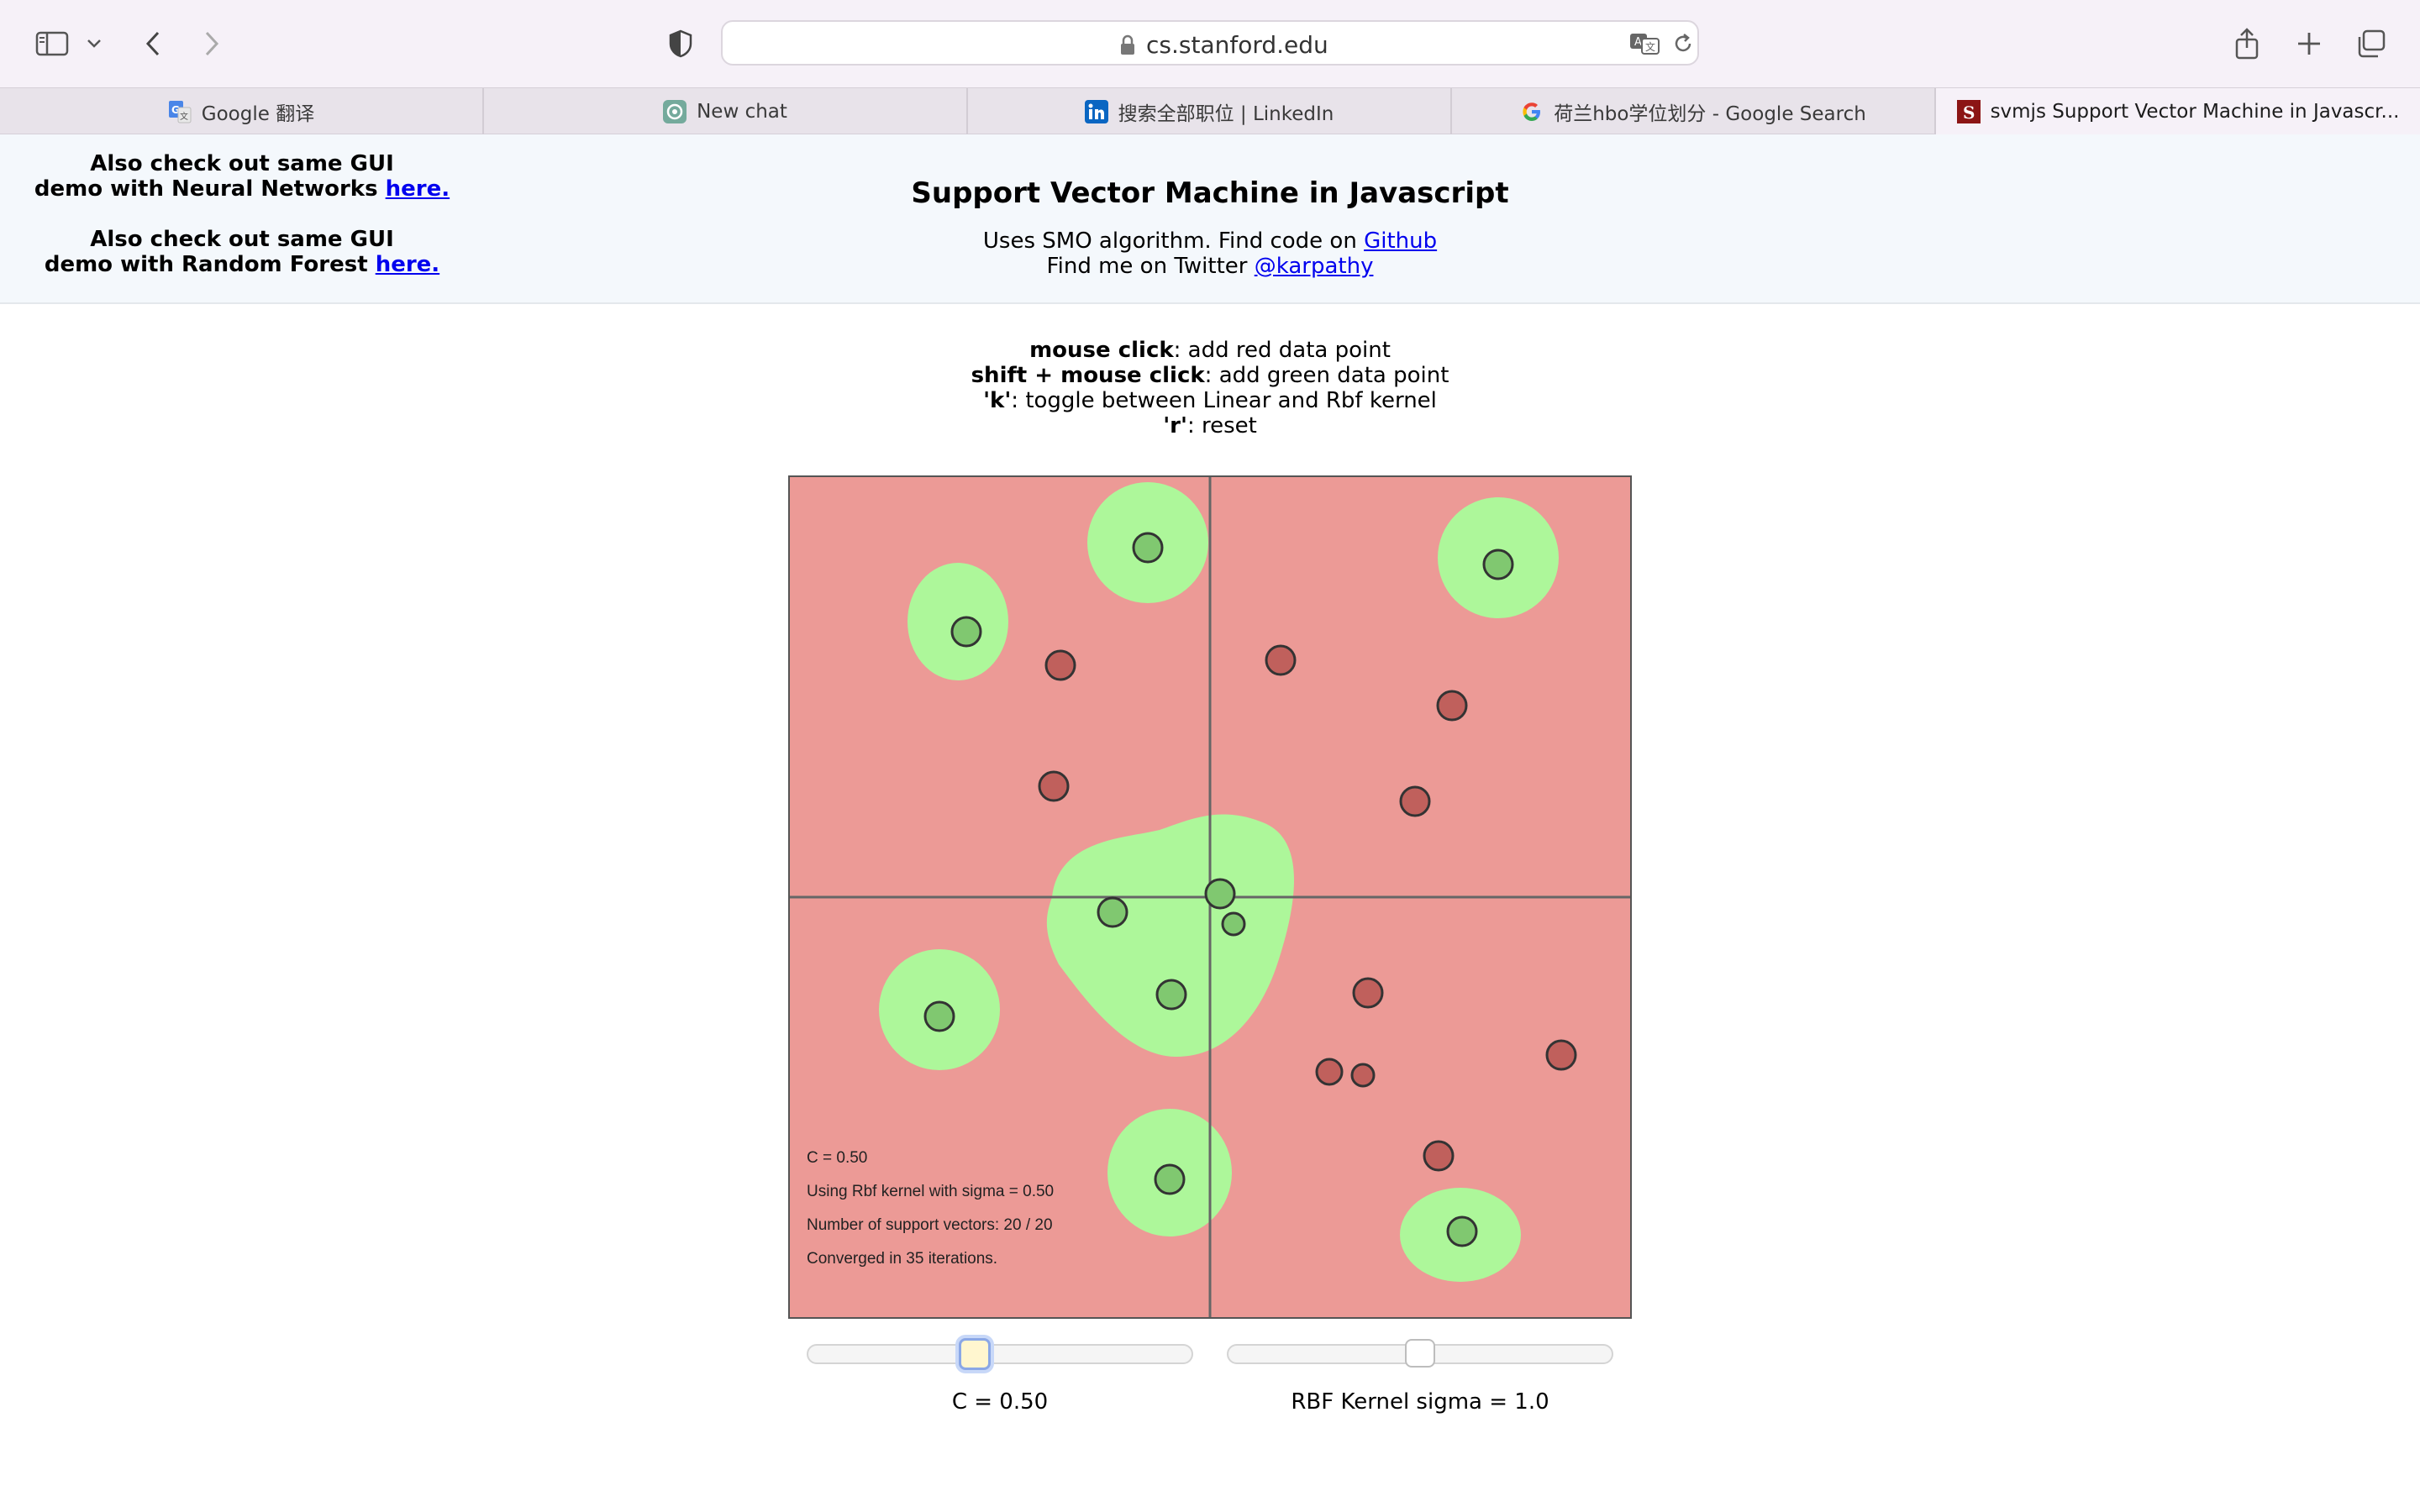  What do you see at coordinates (680, 44) in the screenshot?
I see `privacy-shield-icon` at bounding box center [680, 44].